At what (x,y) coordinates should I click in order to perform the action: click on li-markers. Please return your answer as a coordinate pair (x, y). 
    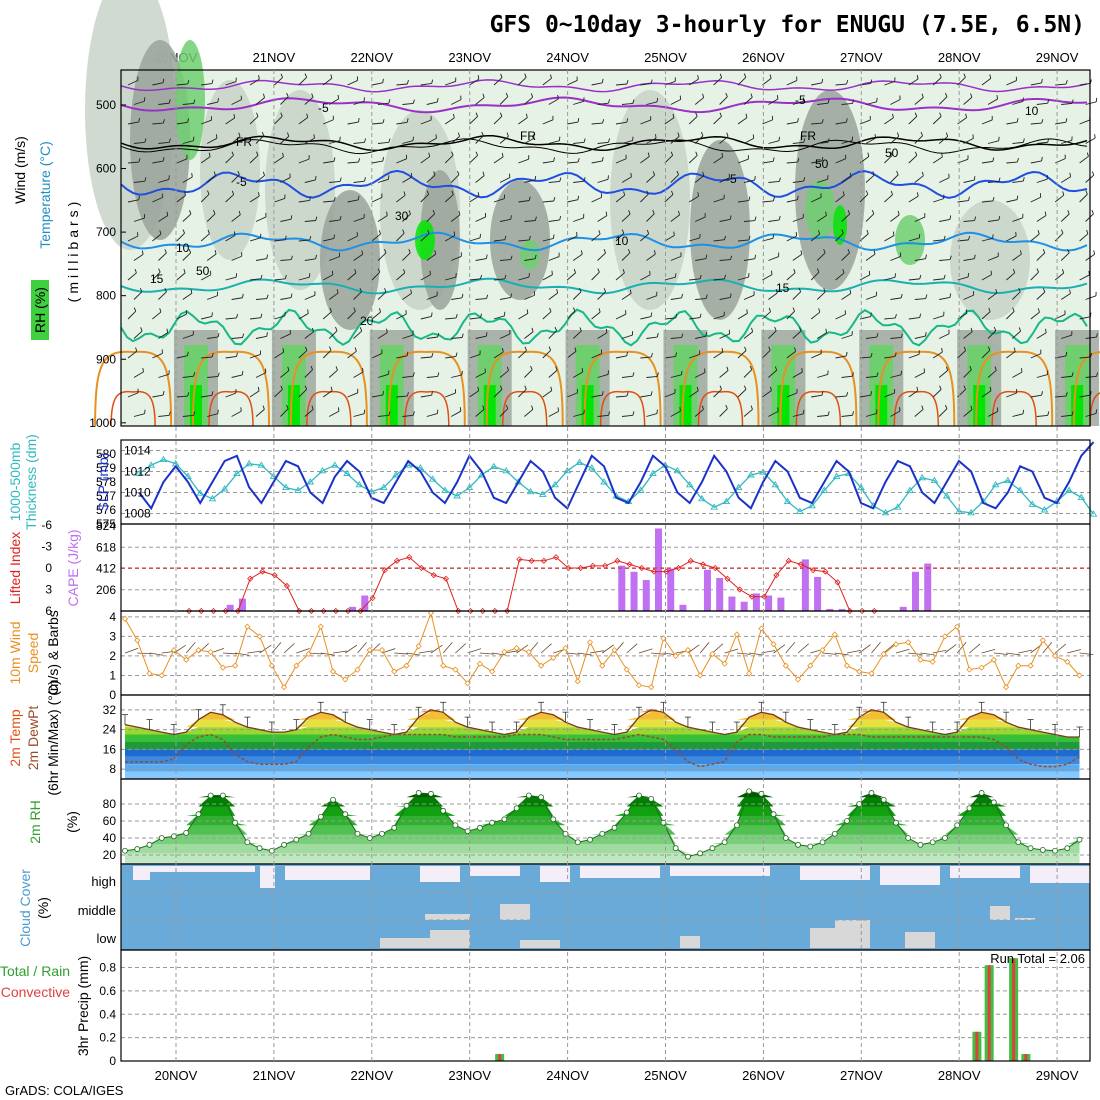
    Looking at the image, I should click on (531, 584).